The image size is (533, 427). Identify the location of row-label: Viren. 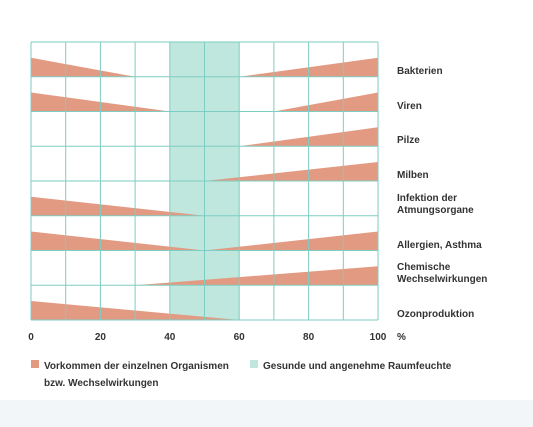
(409, 106).